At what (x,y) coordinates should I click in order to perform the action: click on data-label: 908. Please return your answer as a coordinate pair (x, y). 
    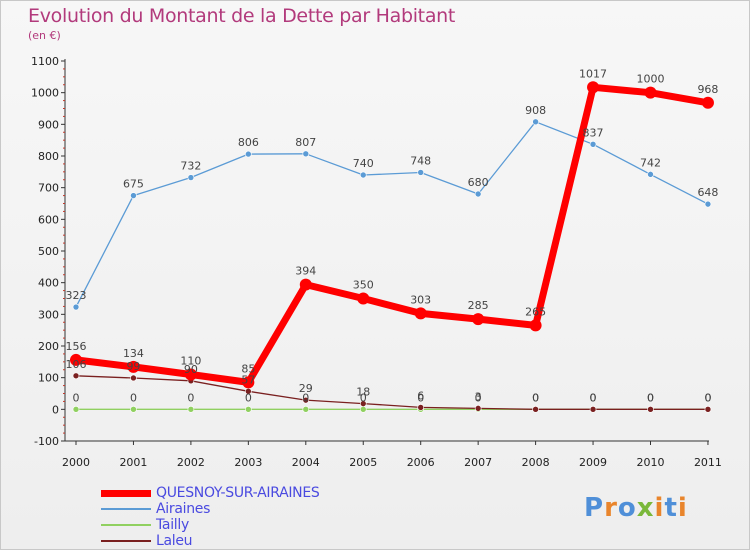
    Looking at the image, I should click on (535, 110).